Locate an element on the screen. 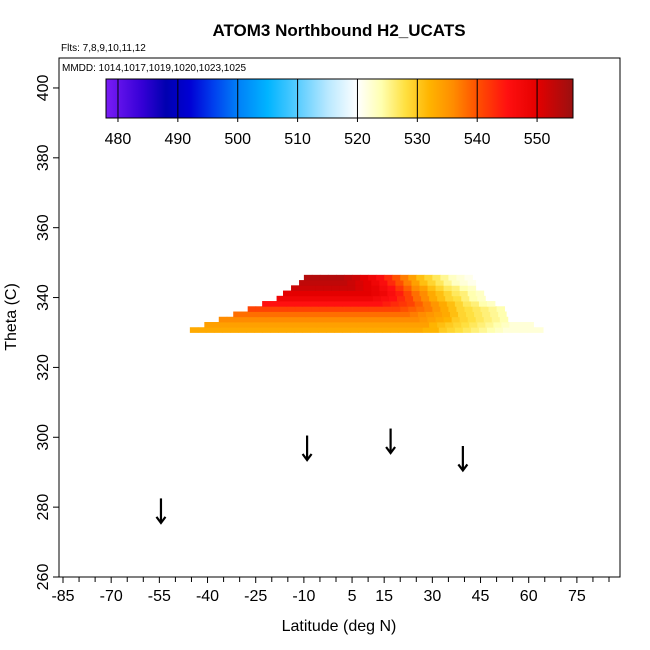 The image size is (650, 650). x-tick-label: 5 is located at coordinates (352, 596).